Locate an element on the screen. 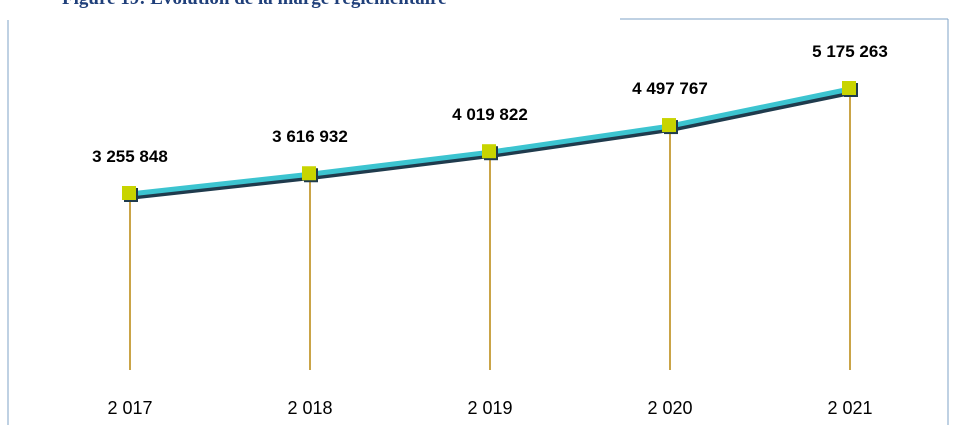  x-tick-label: 2 017 is located at coordinates (129, 408).